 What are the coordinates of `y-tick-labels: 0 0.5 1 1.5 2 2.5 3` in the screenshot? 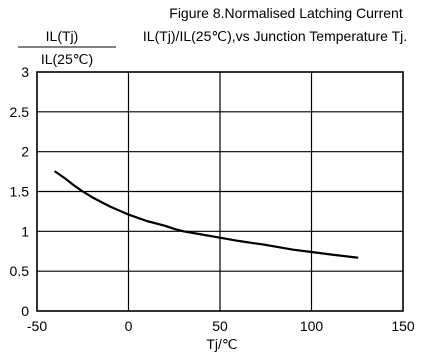 It's located at (20, 191).